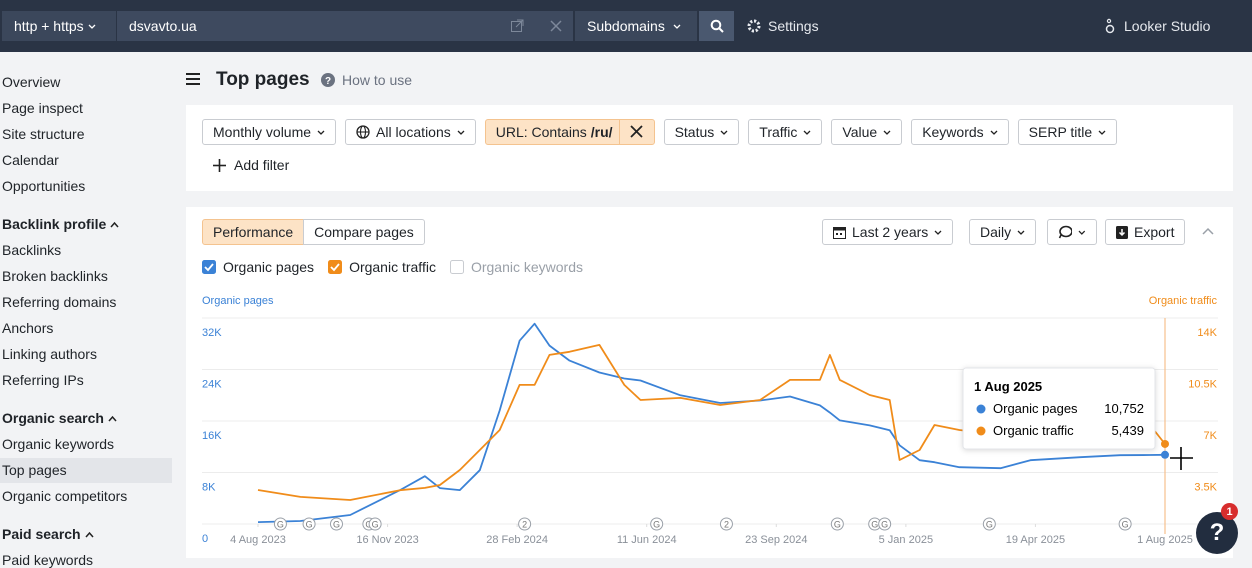  I want to click on open-icon, so click(517, 26).